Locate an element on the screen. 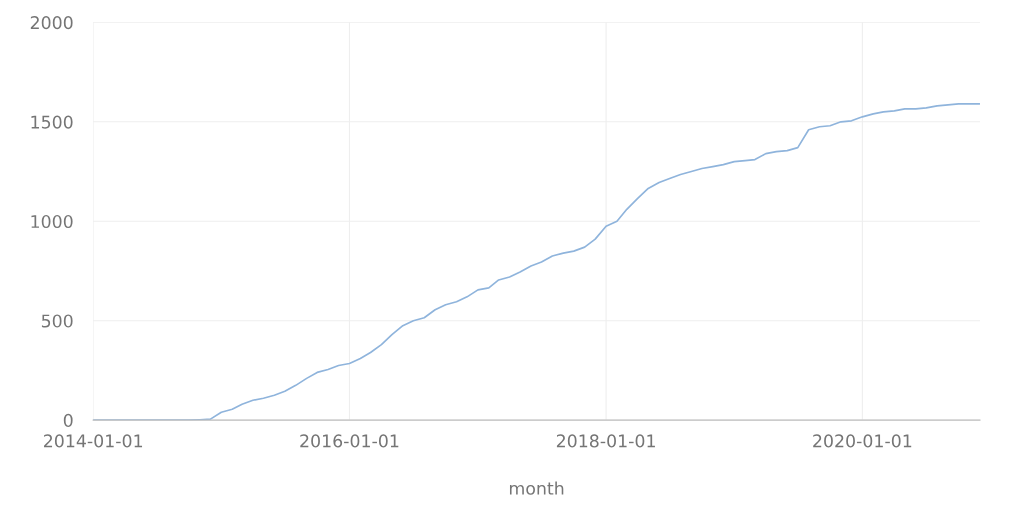  x-tick-label: 2018-01-01 is located at coordinates (605, 441).